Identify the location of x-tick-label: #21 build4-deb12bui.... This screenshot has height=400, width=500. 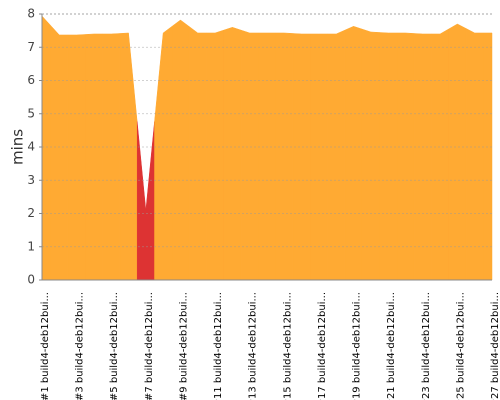
(391, 346).